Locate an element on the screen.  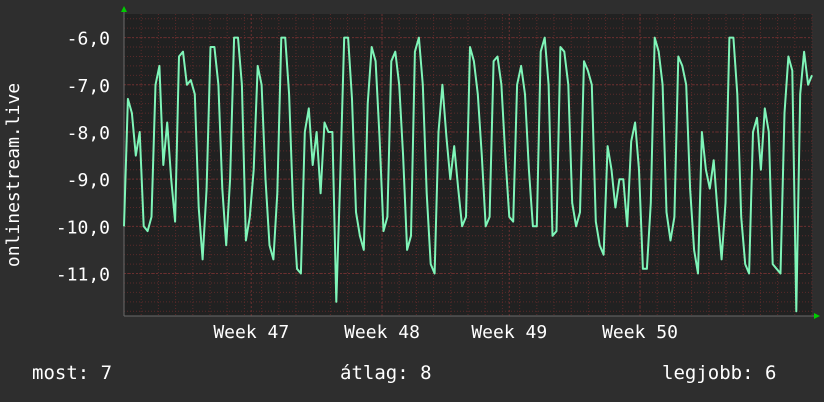
x-tick-label: Week 50 is located at coordinates (640, 332).